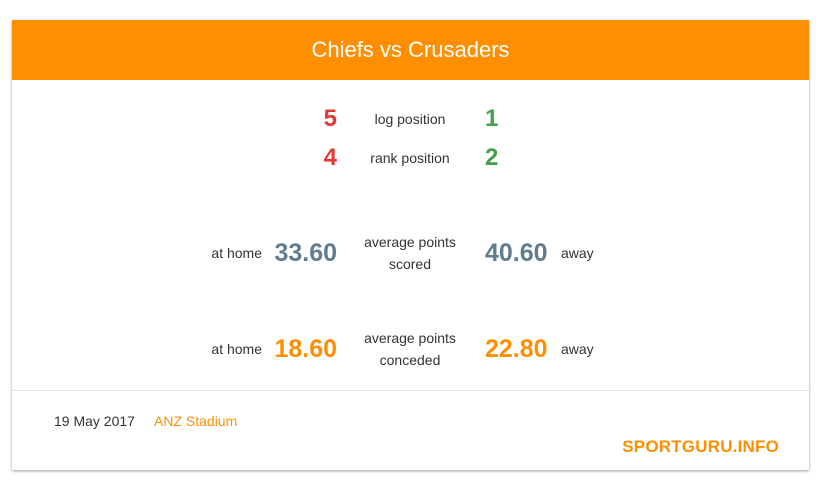 The image size is (823, 498). Describe the element at coordinates (196, 421) in the screenshot. I see `match-venue-link: ANZ Stadium` at that location.